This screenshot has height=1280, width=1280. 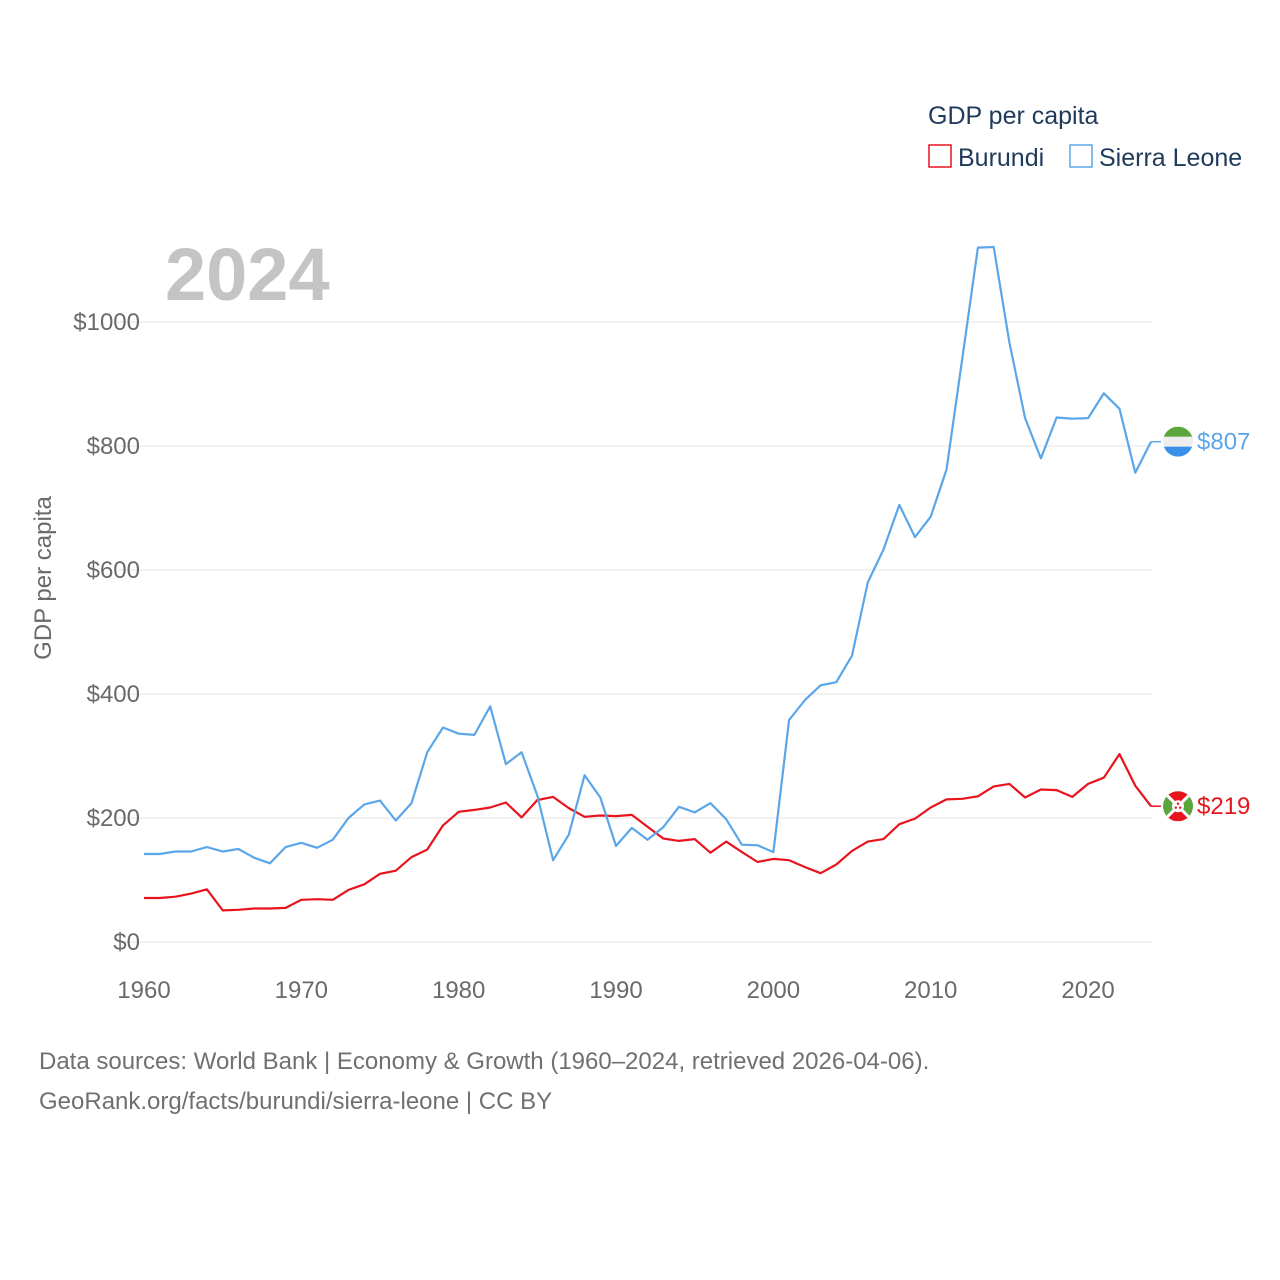 I want to click on series-line-burundi, so click(x=648, y=832).